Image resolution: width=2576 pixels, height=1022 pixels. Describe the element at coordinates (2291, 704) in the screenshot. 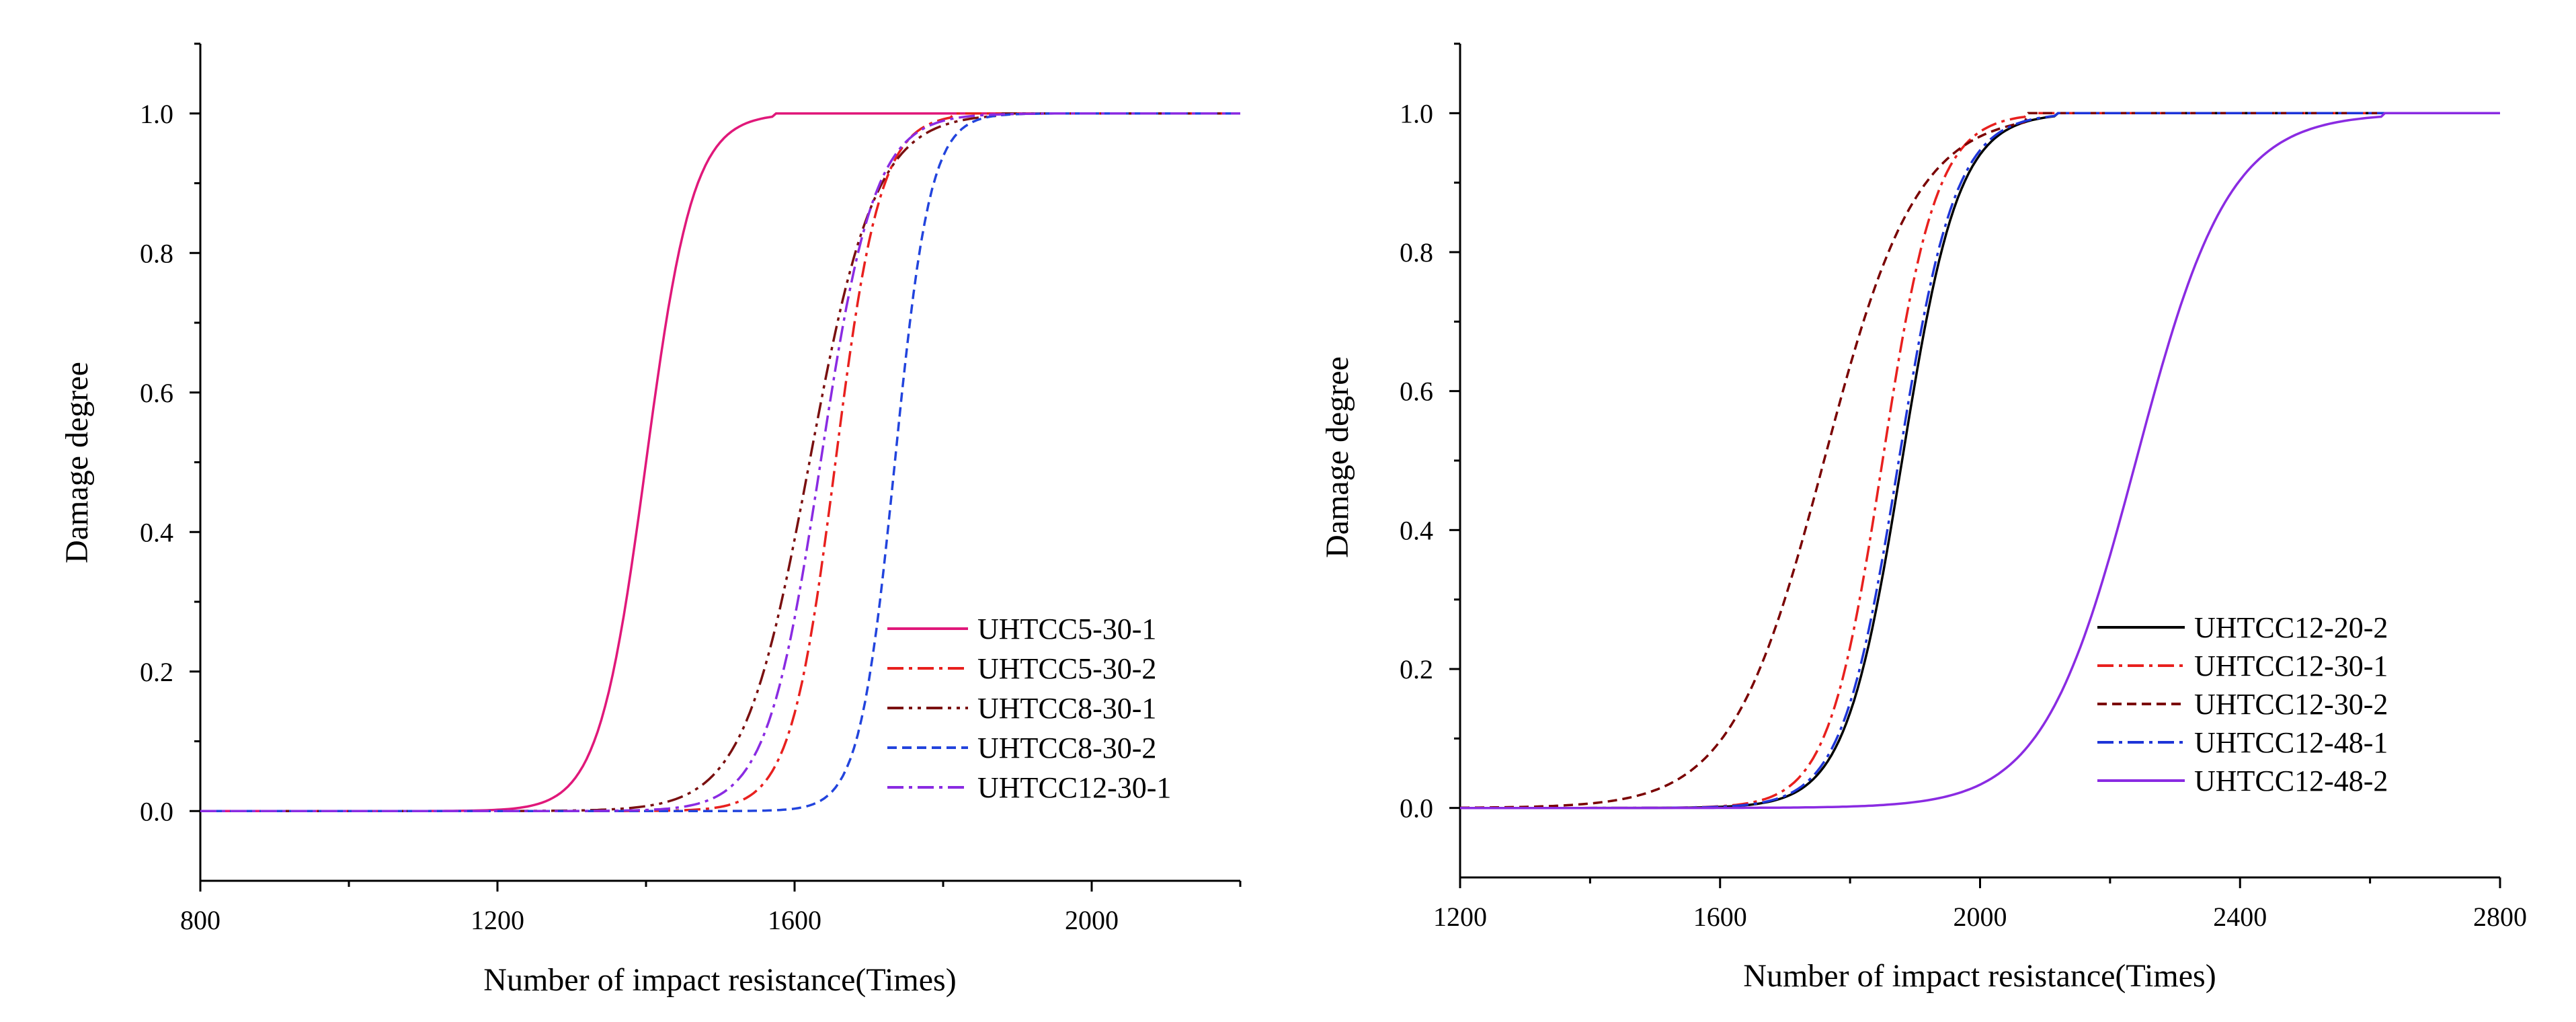

I see `legend-label: UHTCC12-30-2` at that location.